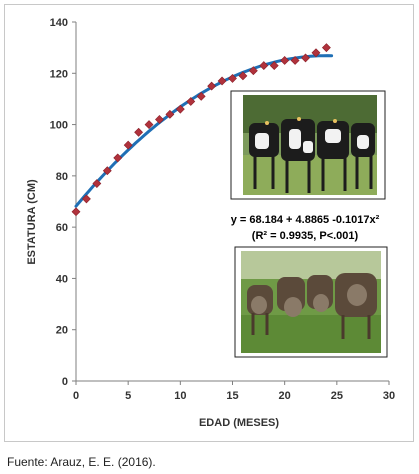 This screenshot has width=419, height=474. Describe the element at coordinates (239, 423) in the screenshot. I see `x-axis-title: EDAD (MESES)` at that location.